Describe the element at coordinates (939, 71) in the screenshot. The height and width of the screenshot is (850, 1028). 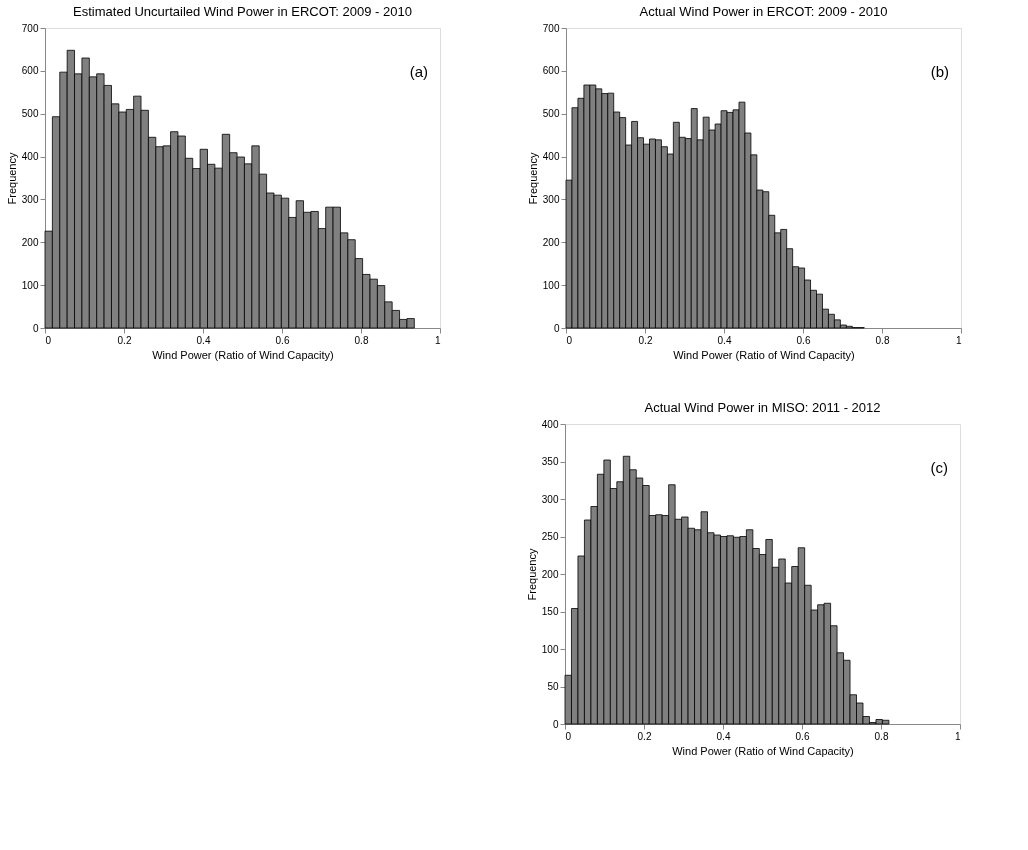
I see `annotation: (b)` at that location.